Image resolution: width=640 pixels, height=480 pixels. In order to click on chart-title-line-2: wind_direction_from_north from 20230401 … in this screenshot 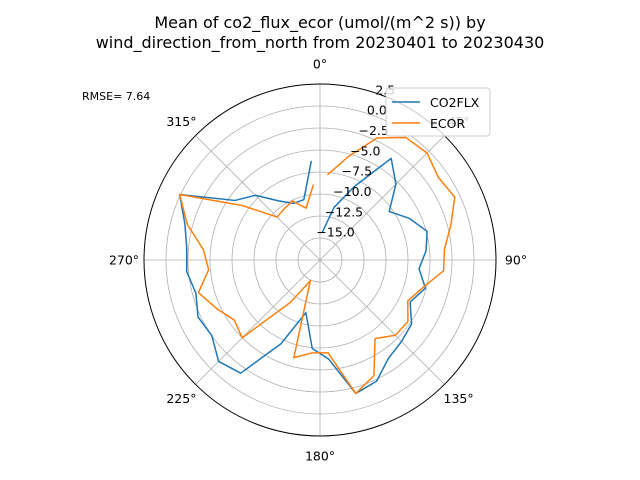, I will do `click(320, 43)`.